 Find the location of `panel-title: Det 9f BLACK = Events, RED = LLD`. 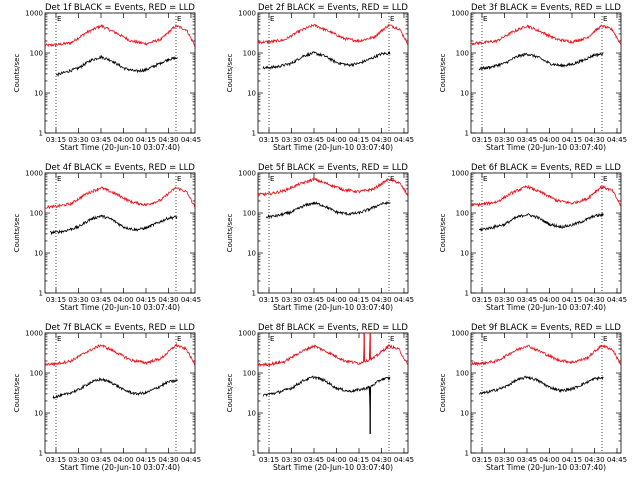

panel-title: Det 9f BLACK = Events, RED = LLD is located at coordinates (546, 328).